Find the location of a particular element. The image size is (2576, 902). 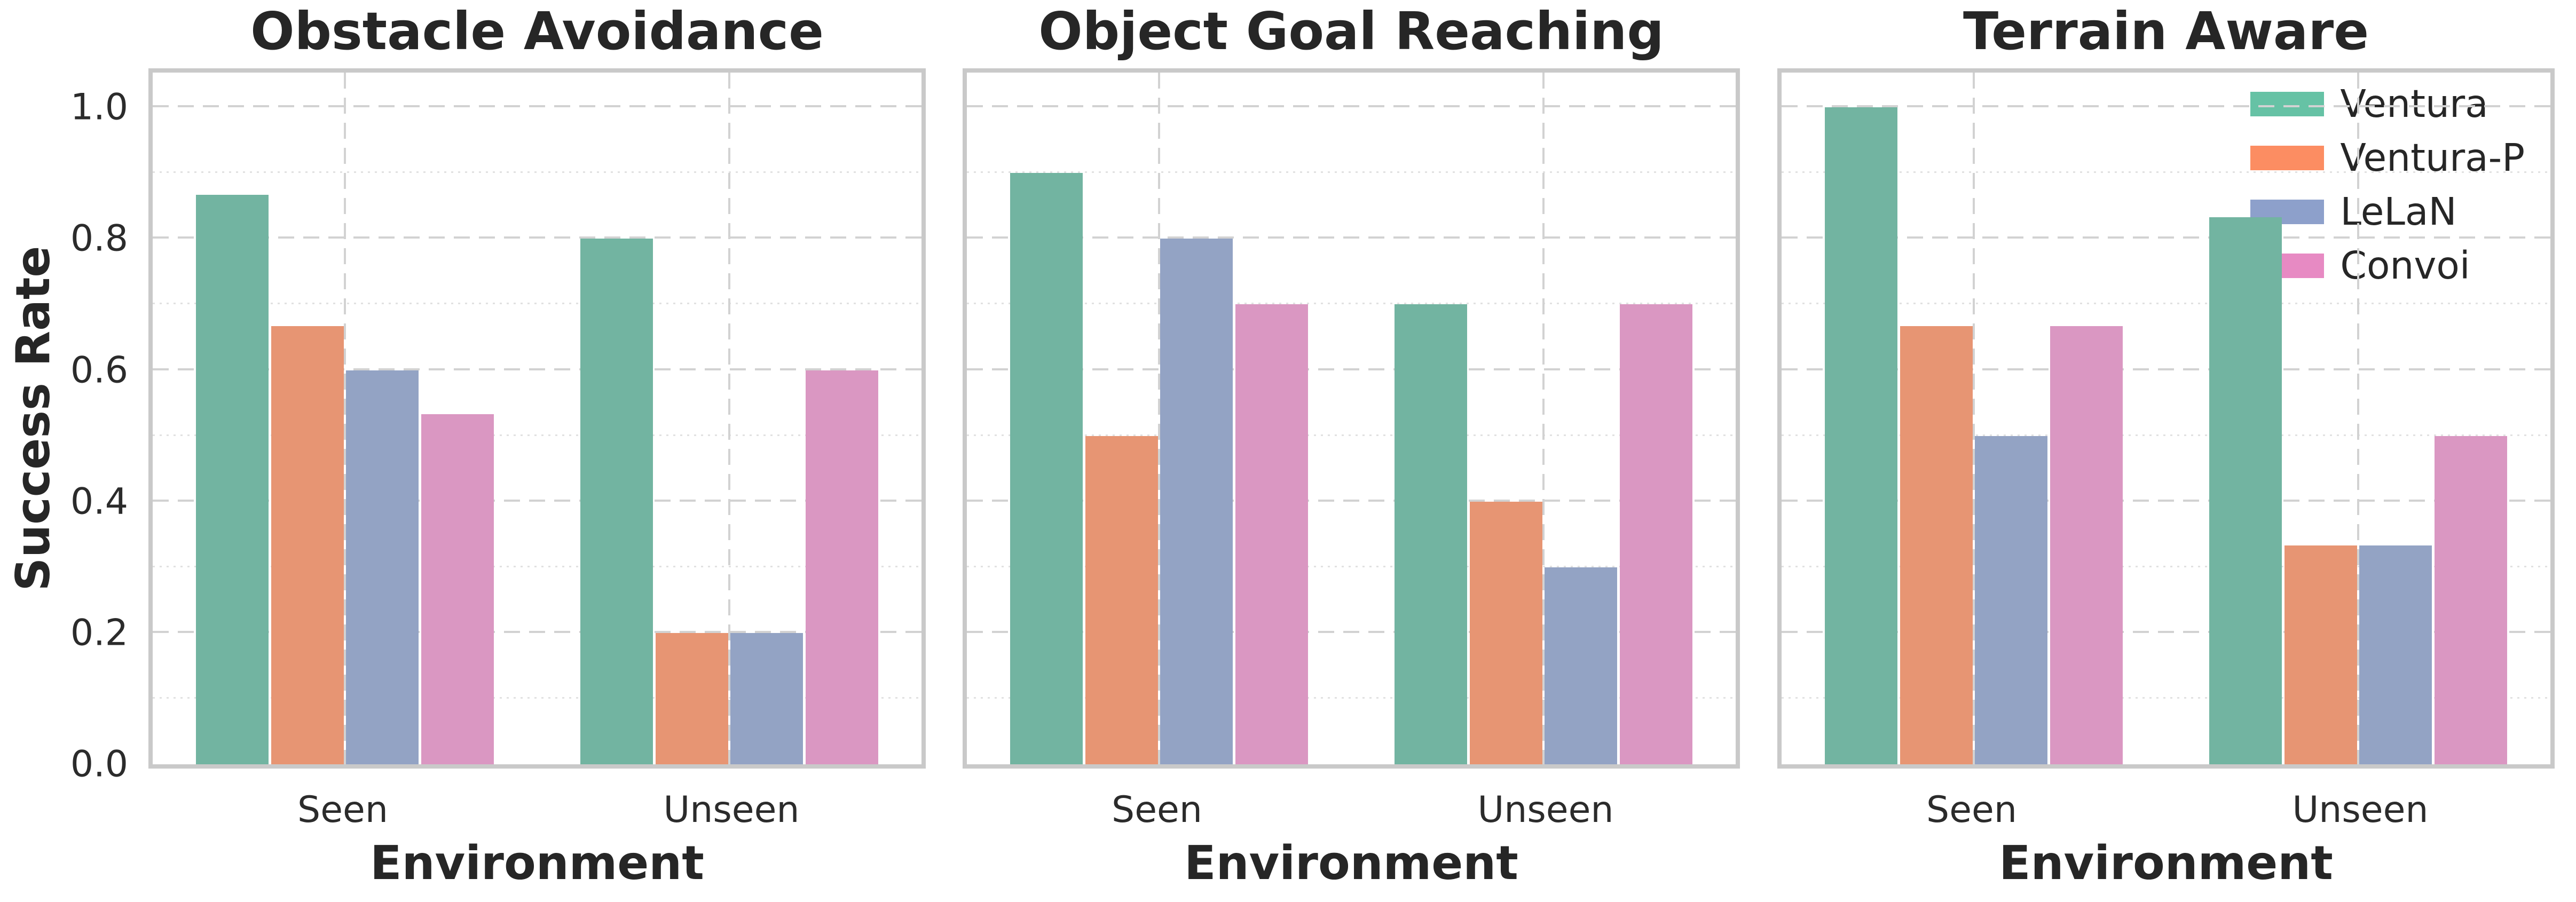

y-tick-0.8: 0.8 is located at coordinates (99, 238).